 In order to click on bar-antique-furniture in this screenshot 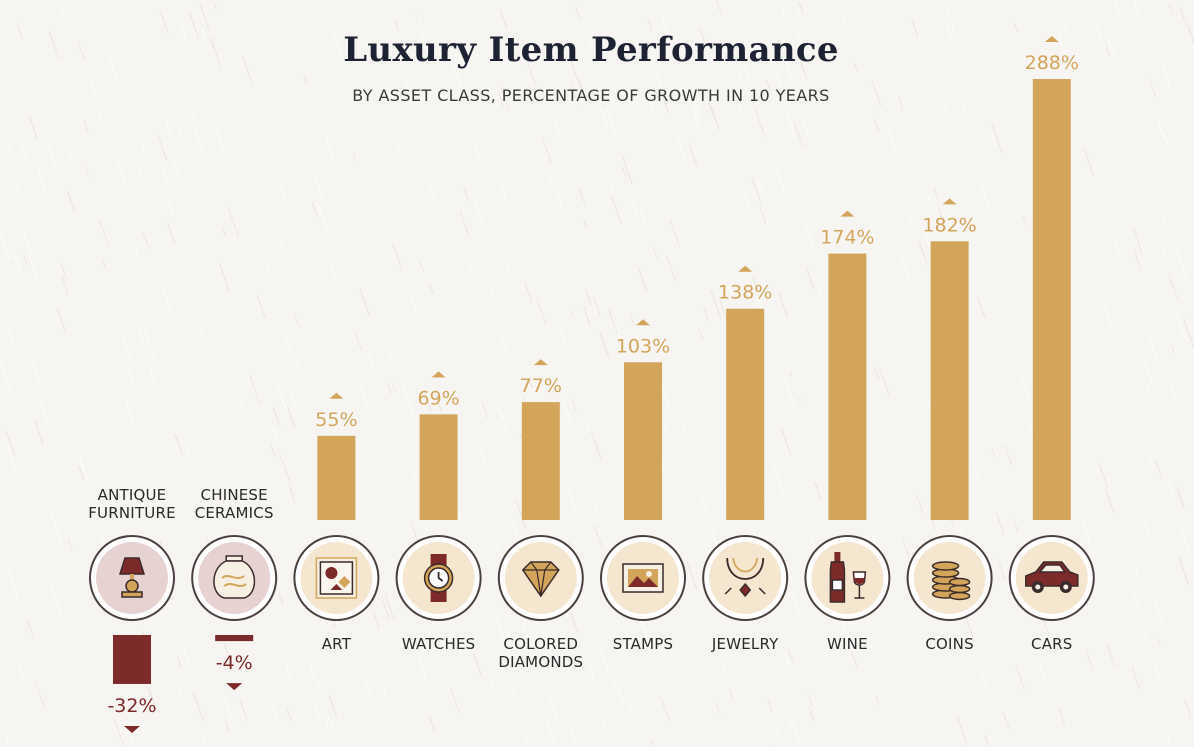, I will do `click(132, 659)`.